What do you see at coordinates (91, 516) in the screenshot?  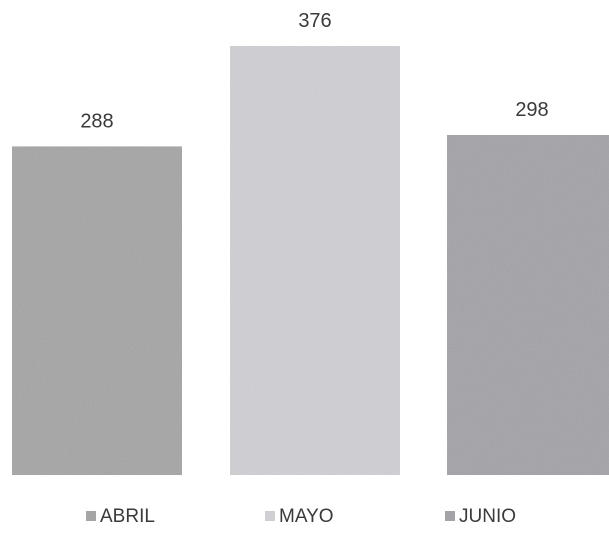 I see `legend-swatch-abril` at bounding box center [91, 516].